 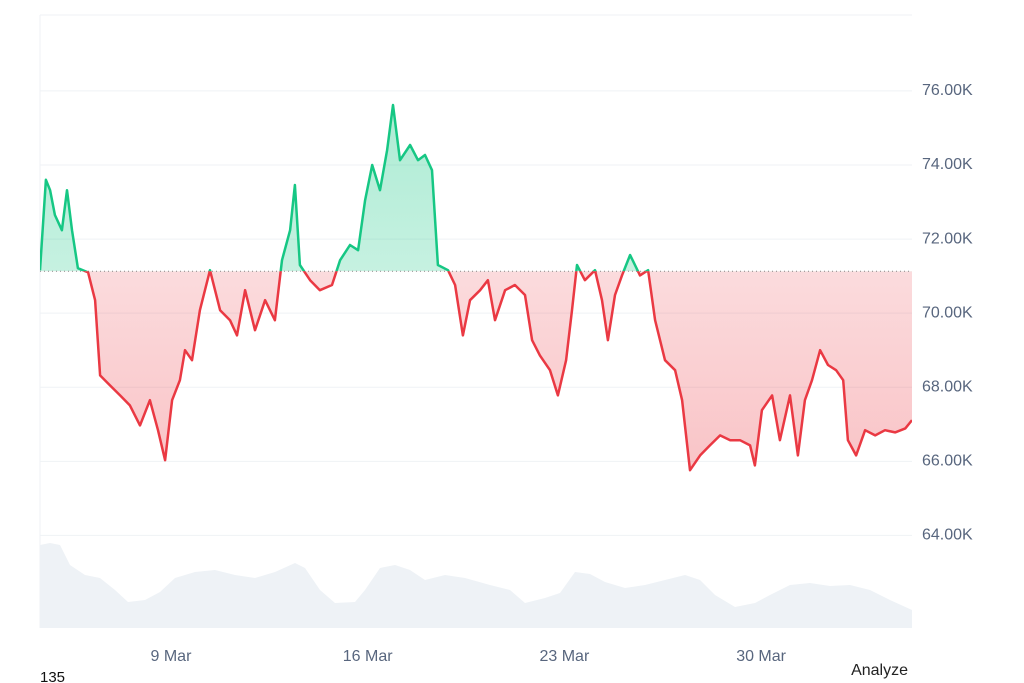 What do you see at coordinates (947, 535) in the screenshot?
I see `y-tick-label: 64.00K` at bounding box center [947, 535].